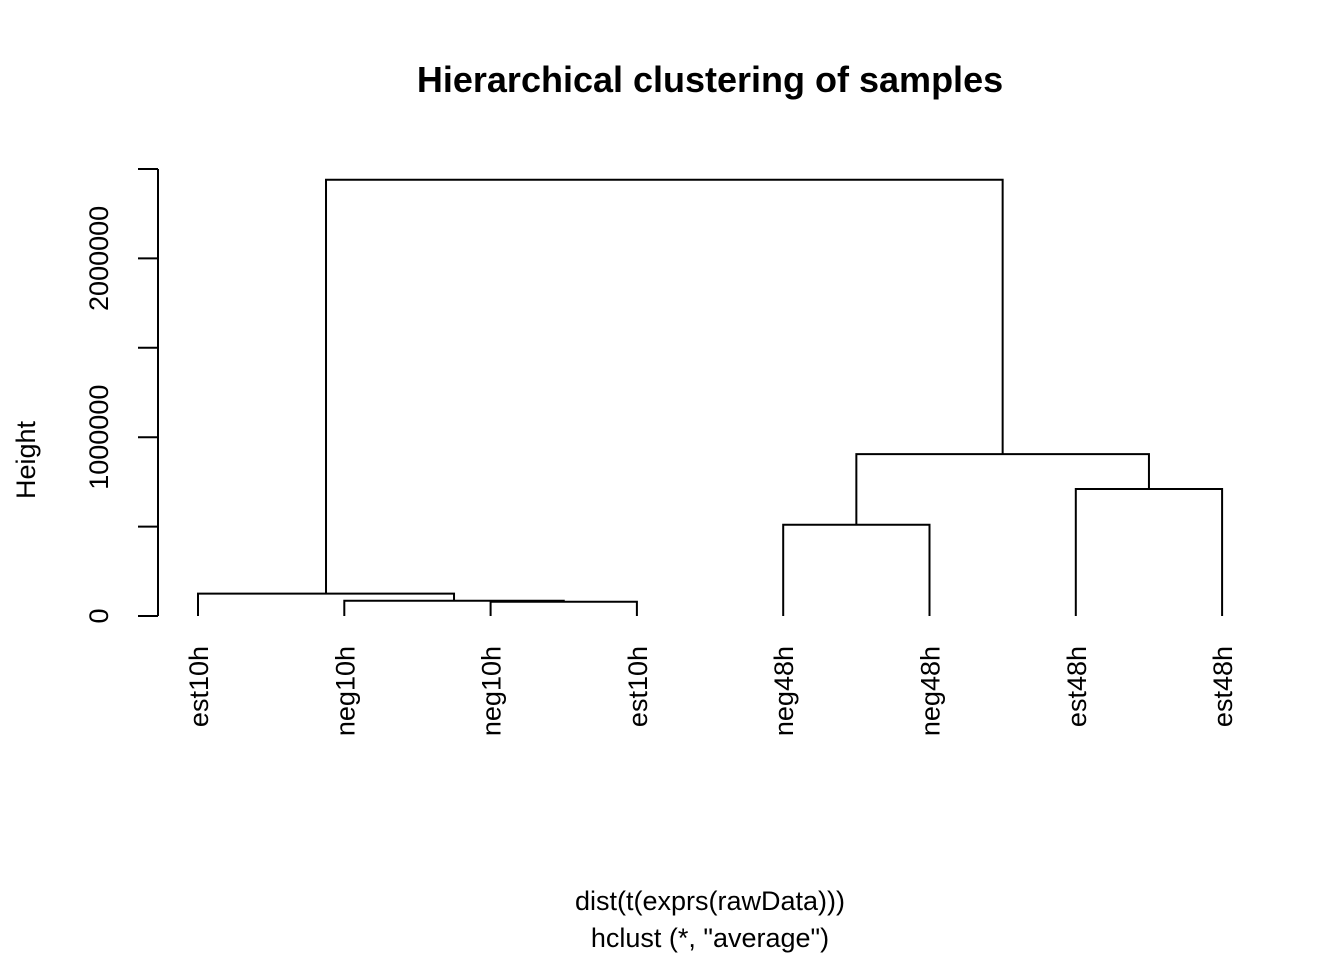 This screenshot has height=960, width=1344. I want to click on y-axis-ticks: 0 1000000 2000000, so click(121, 396).